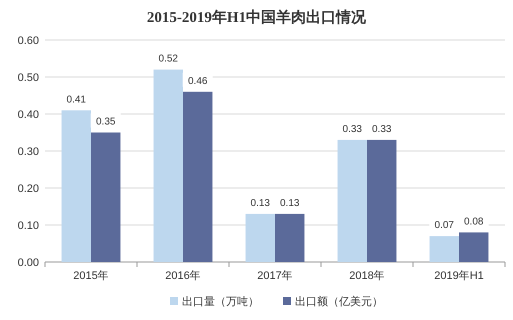 This screenshot has width=513, height=320. What do you see at coordinates (183, 276) in the screenshot?
I see `x-tick-label: 2016年` at bounding box center [183, 276].